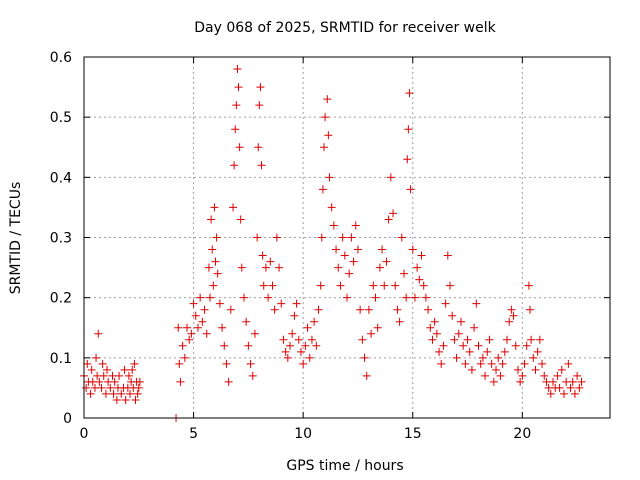 The width and height of the screenshot is (640, 480). What do you see at coordinates (61, 58) in the screenshot?
I see `y-tick-label: 0.6` at bounding box center [61, 58].